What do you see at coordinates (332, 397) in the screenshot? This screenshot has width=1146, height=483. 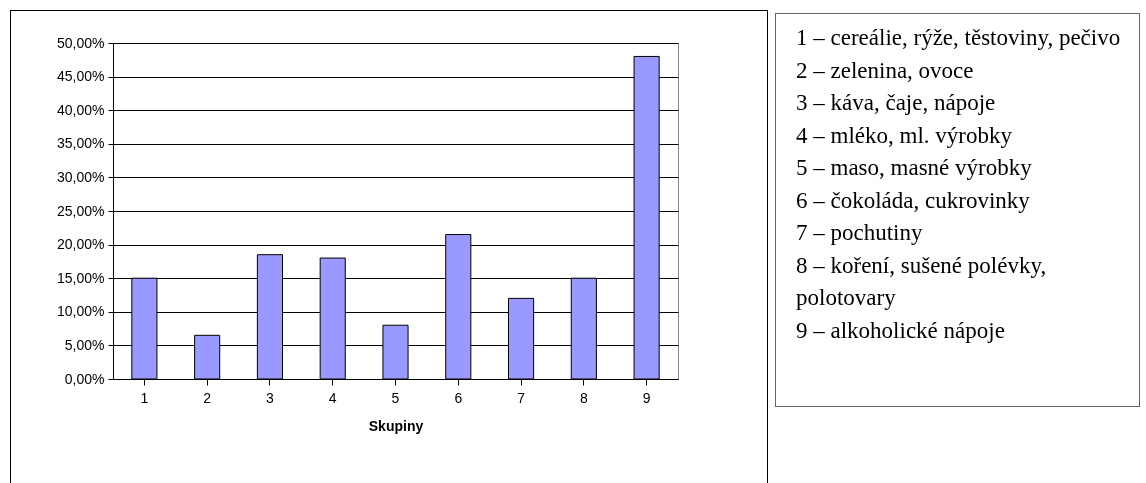 I see `x-tick-label: 4` at bounding box center [332, 397].